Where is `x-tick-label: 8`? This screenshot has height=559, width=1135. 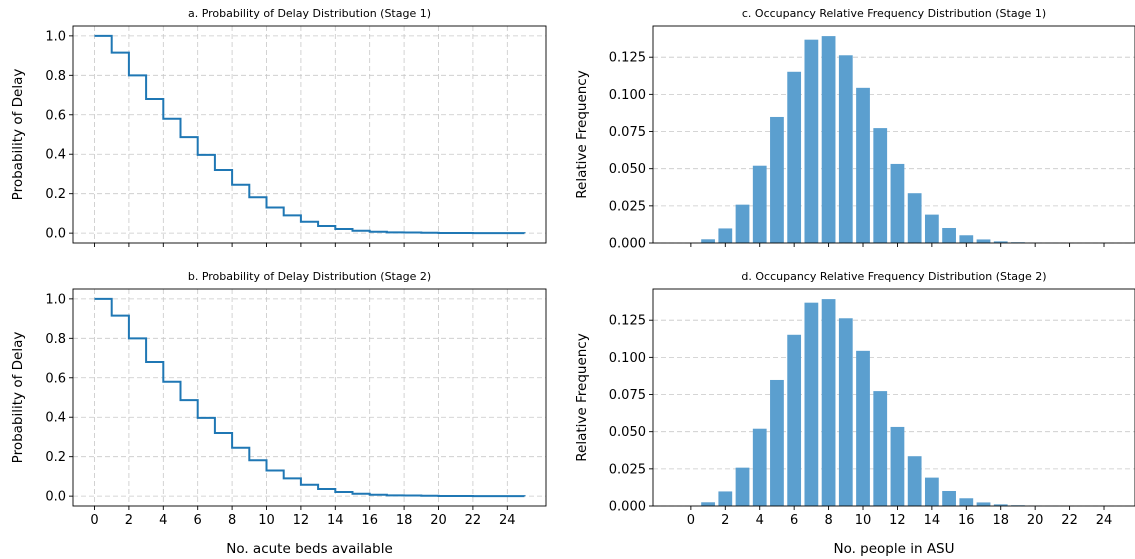 x-tick-label: 8 is located at coordinates (828, 520).